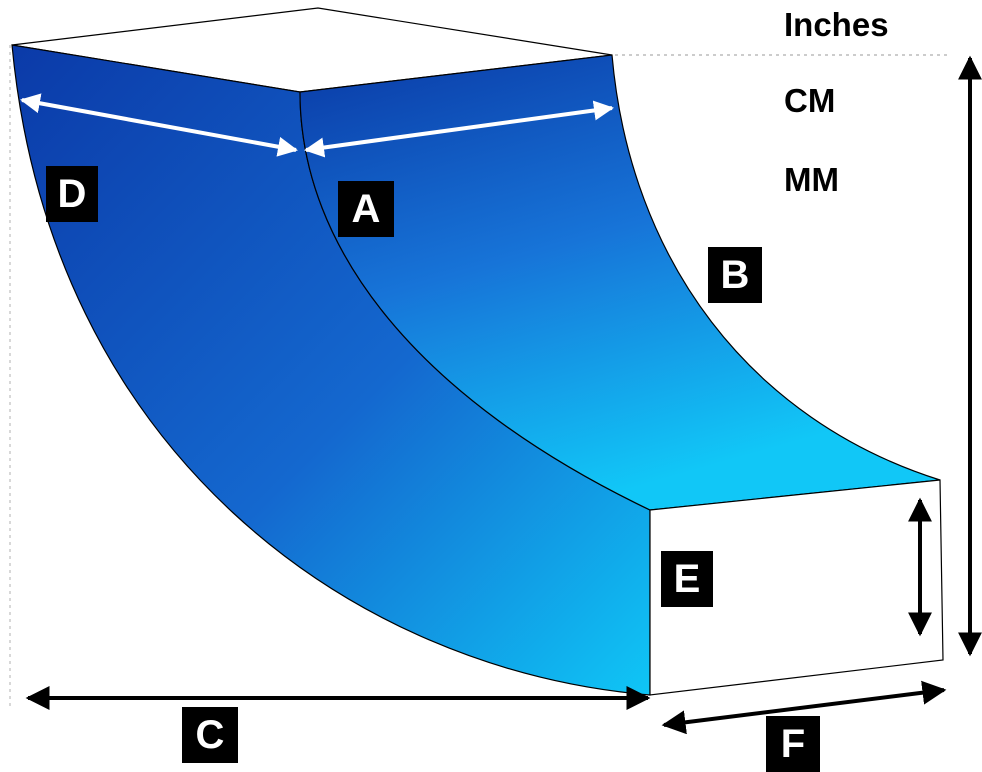 The width and height of the screenshot is (982, 772). What do you see at coordinates (210, 735) in the screenshot?
I see `dimension-label-c: C` at bounding box center [210, 735].